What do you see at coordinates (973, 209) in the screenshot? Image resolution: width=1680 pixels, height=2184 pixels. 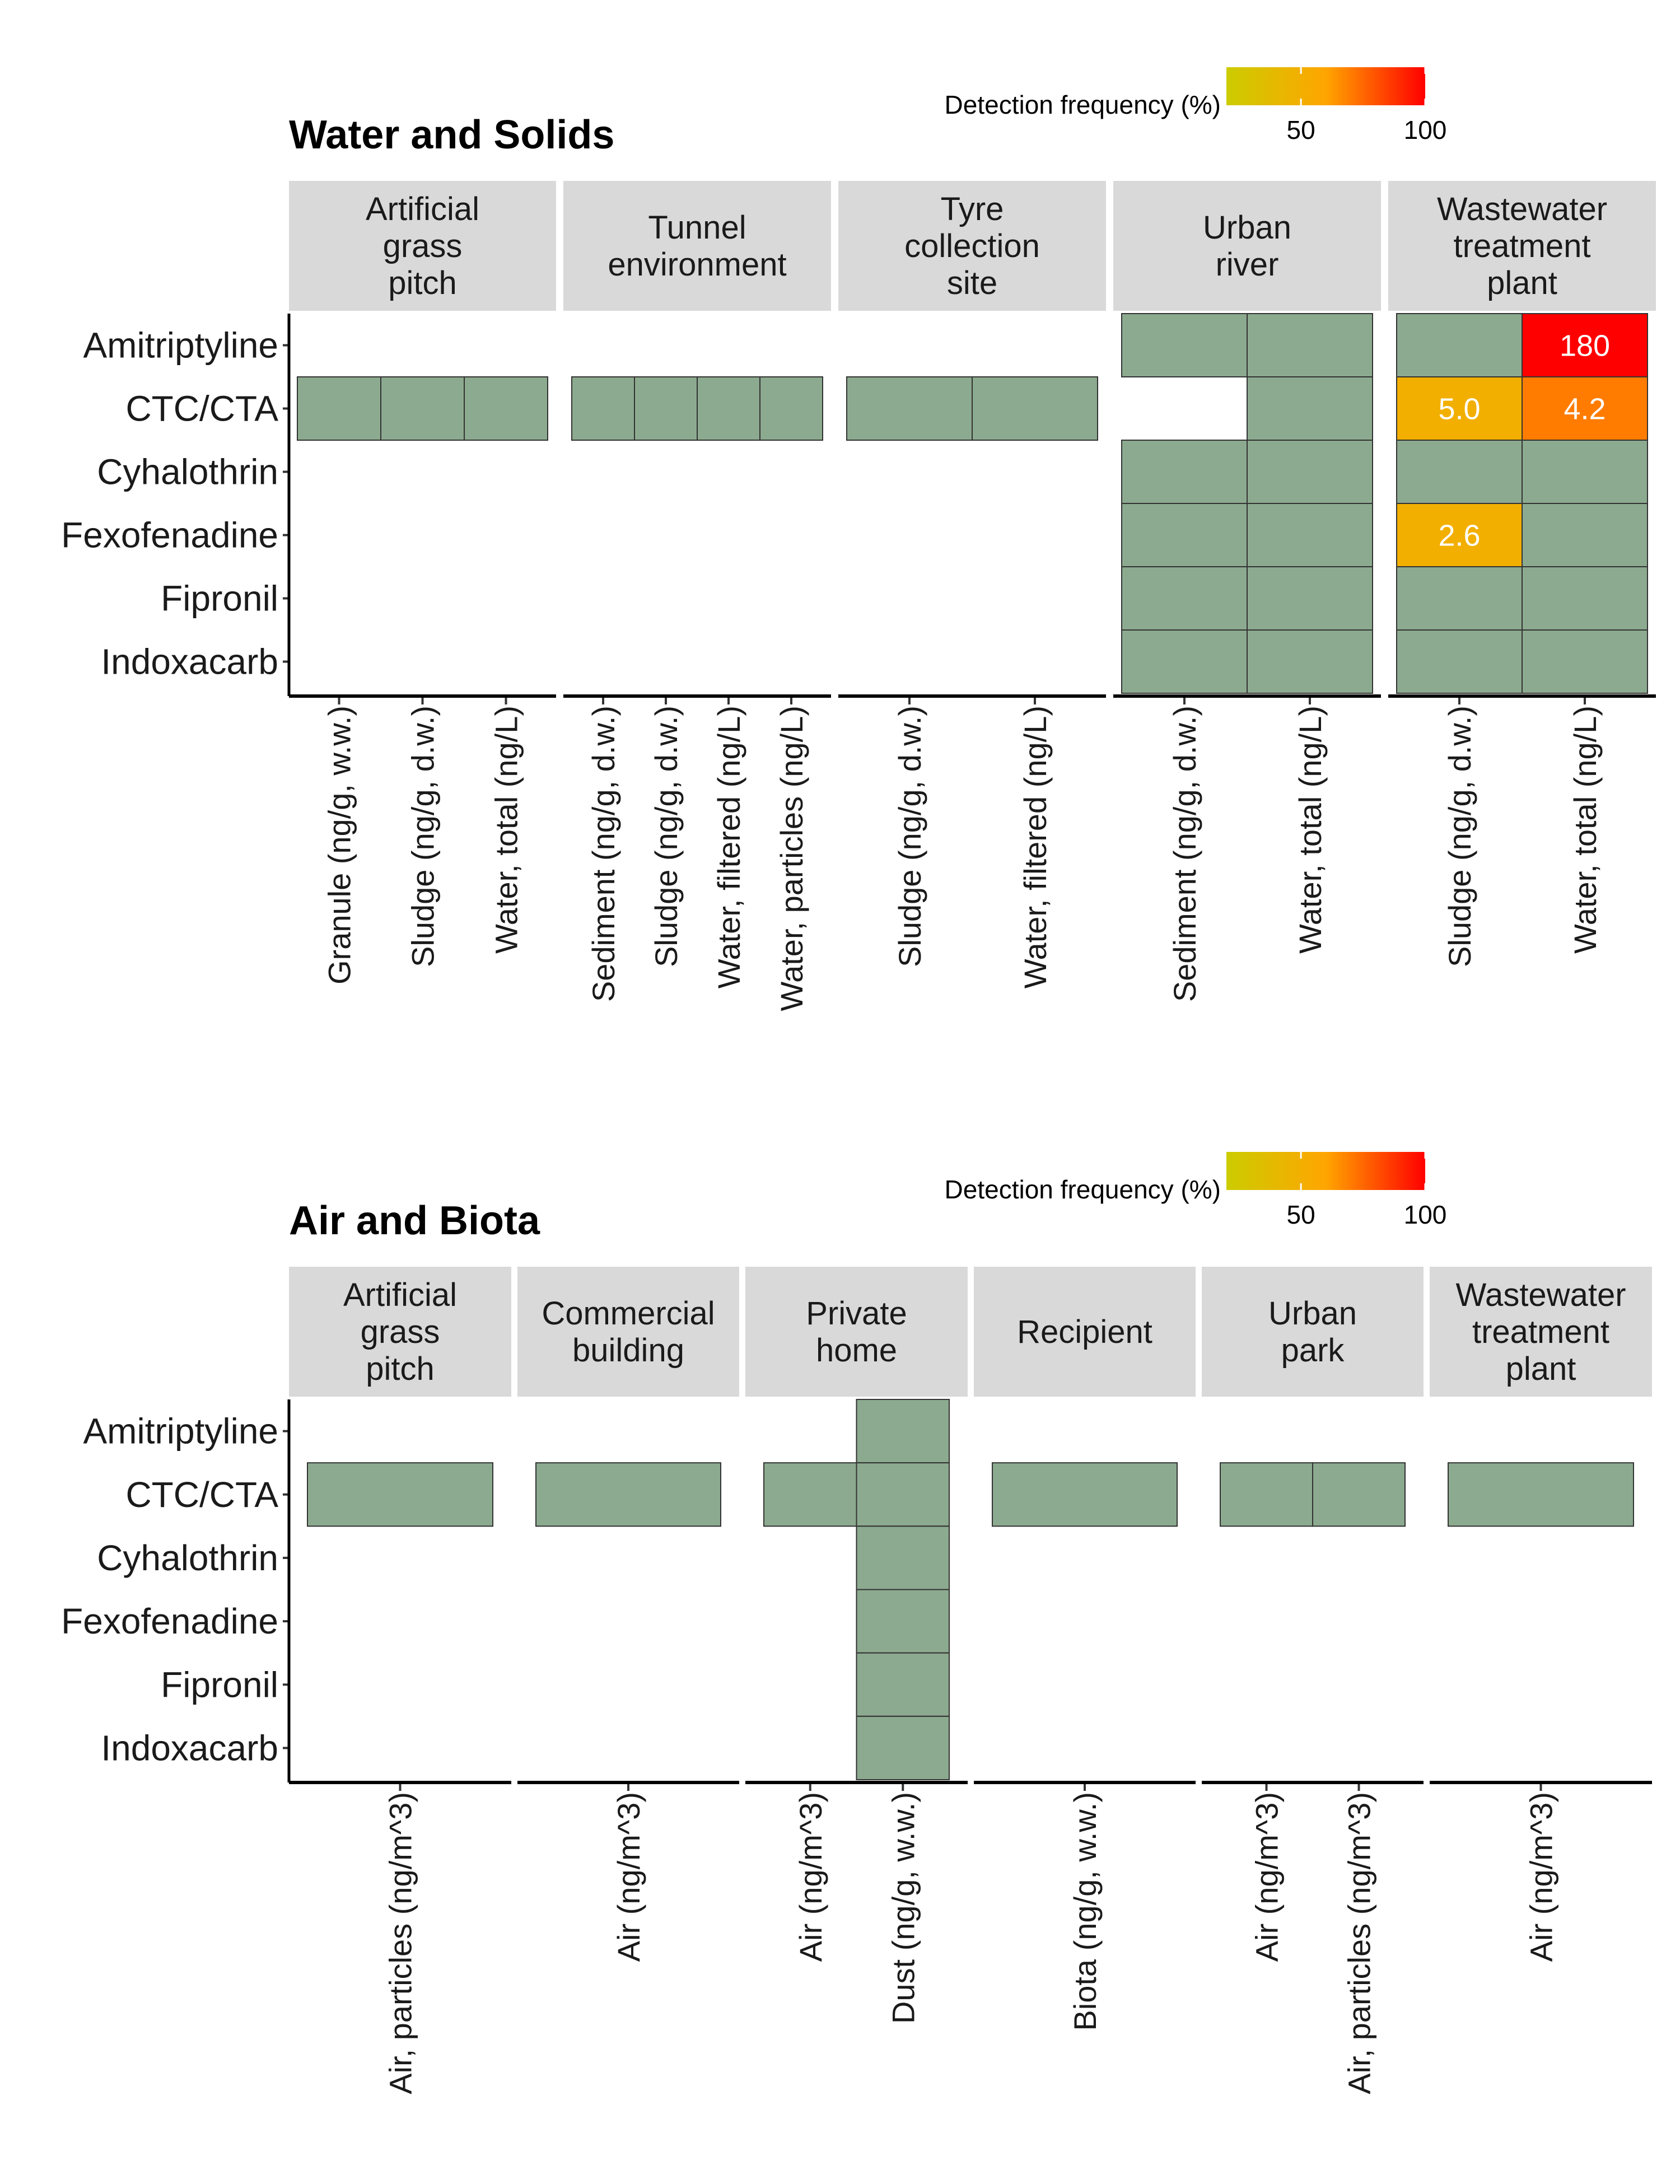 I see `facet-strip-label: Tyre` at bounding box center [973, 209].